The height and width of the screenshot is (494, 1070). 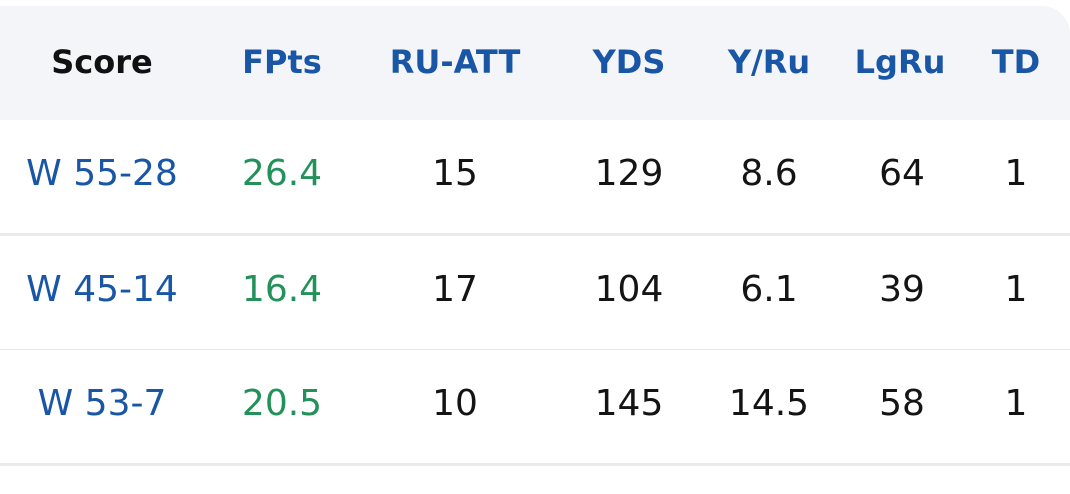 I want to click on lgru-value: 58, so click(x=902, y=403).